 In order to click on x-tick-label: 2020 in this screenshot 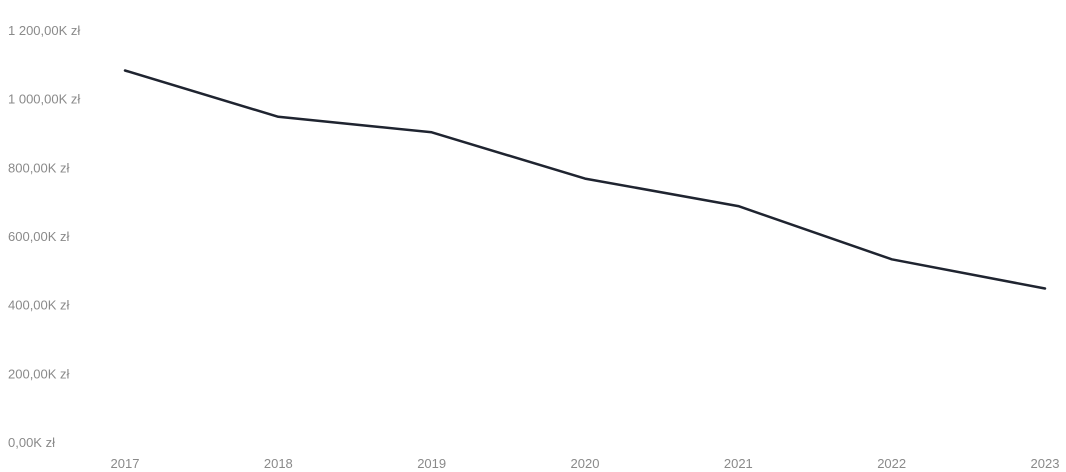, I will do `click(585, 463)`.